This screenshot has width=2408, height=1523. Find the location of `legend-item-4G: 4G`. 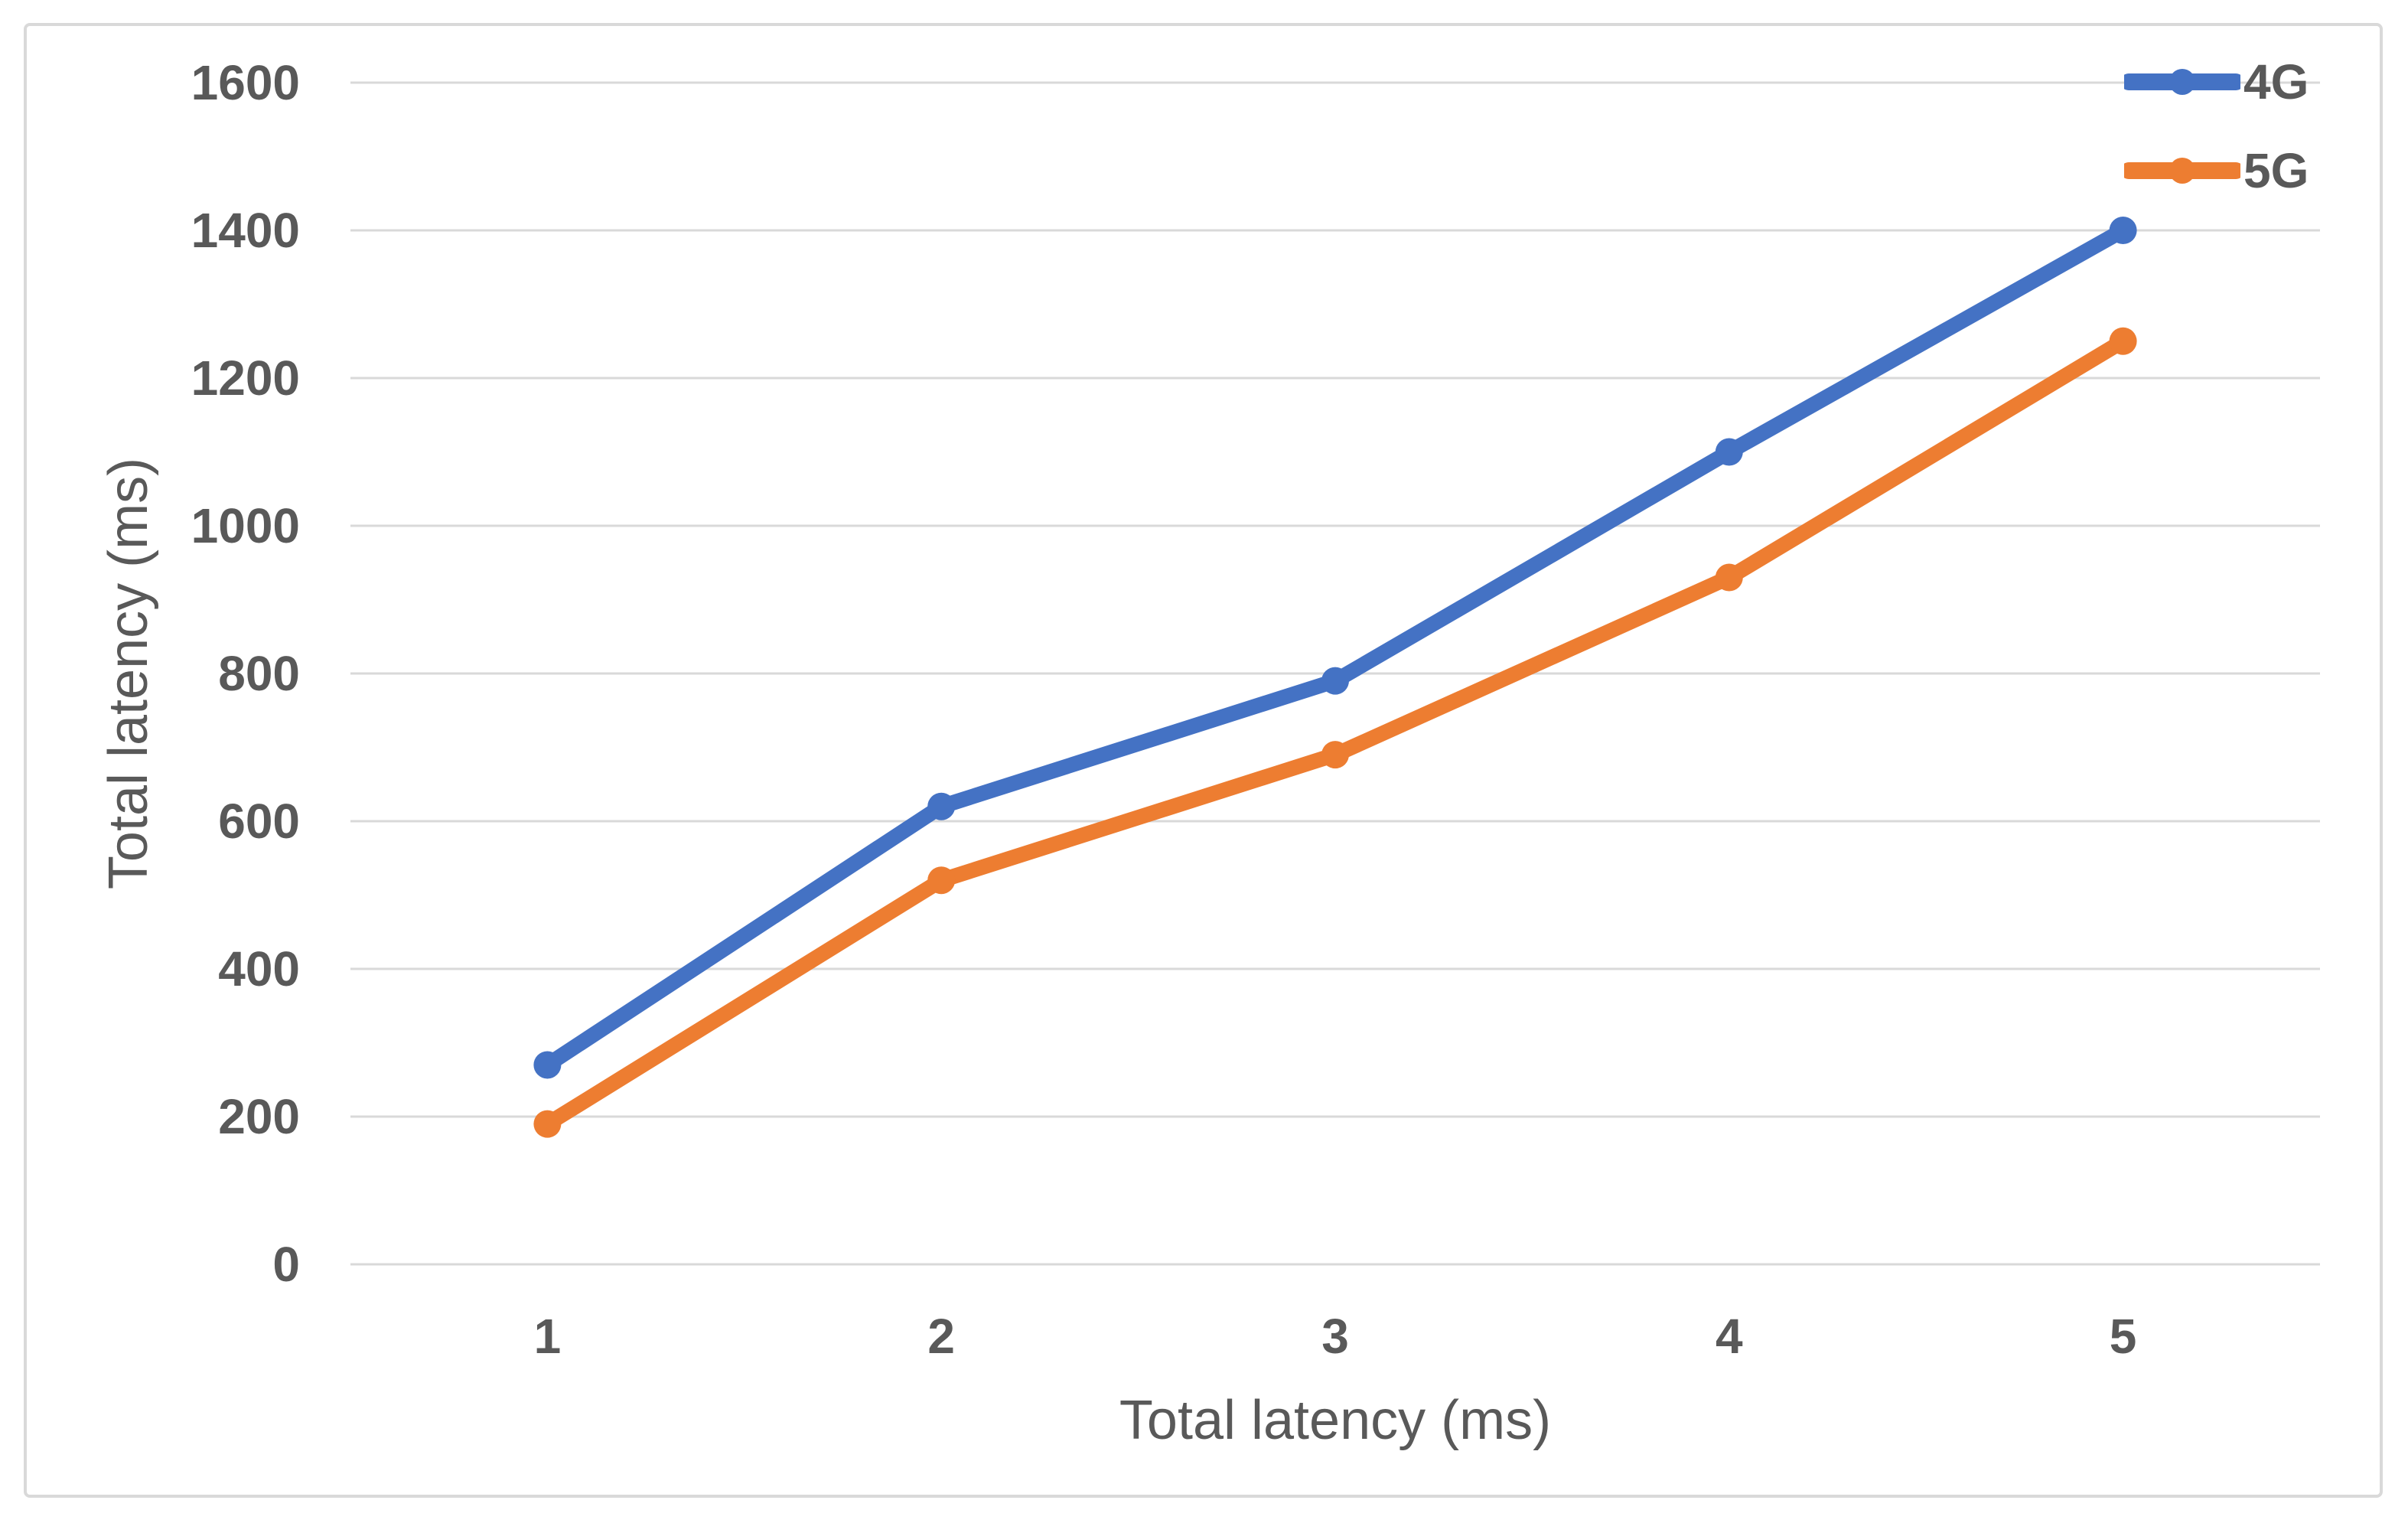

legend-item-4G: 4G is located at coordinates (2216, 82).